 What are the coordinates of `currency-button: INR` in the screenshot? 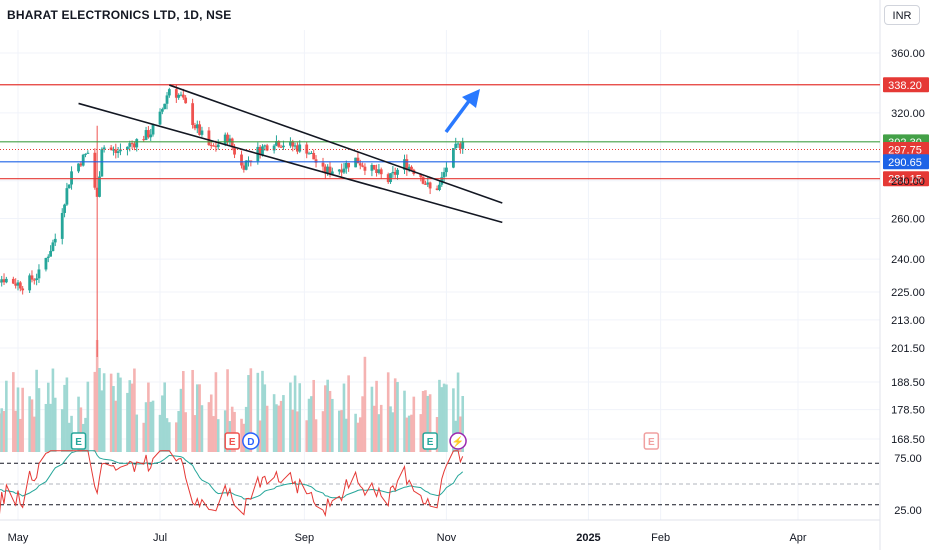 It's located at (902, 15).